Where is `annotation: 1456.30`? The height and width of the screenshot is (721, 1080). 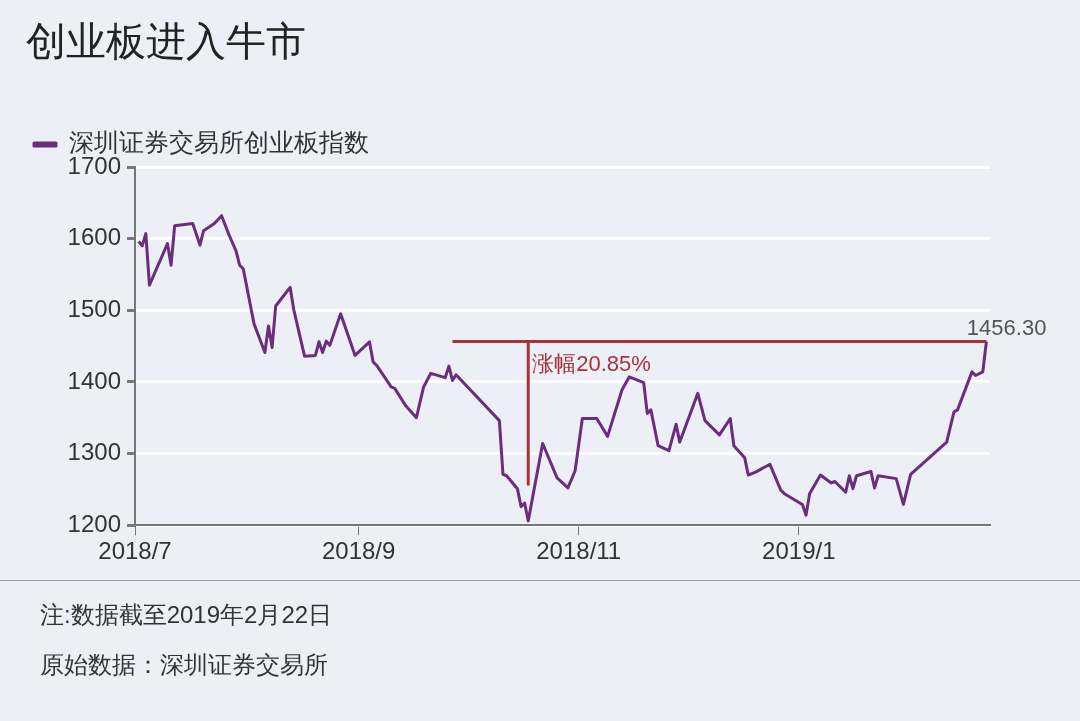
annotation: 1456.30 is located at coordinates (1006, 327).